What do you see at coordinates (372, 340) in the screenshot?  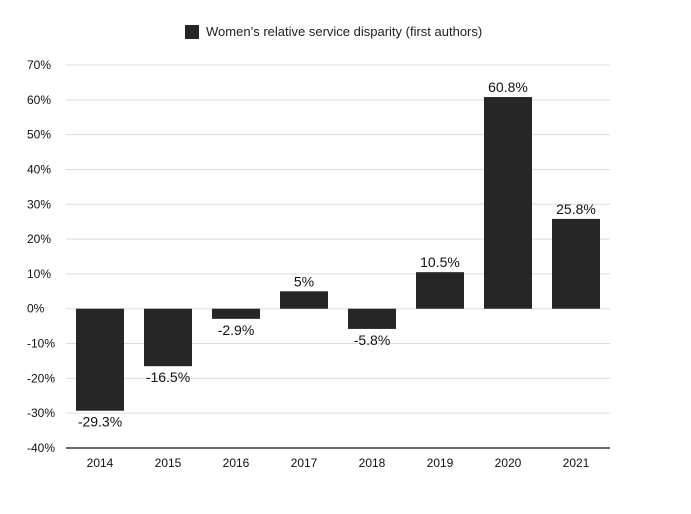 I see `data-label-2018: -5.8%` at bounding box center [372, 340].